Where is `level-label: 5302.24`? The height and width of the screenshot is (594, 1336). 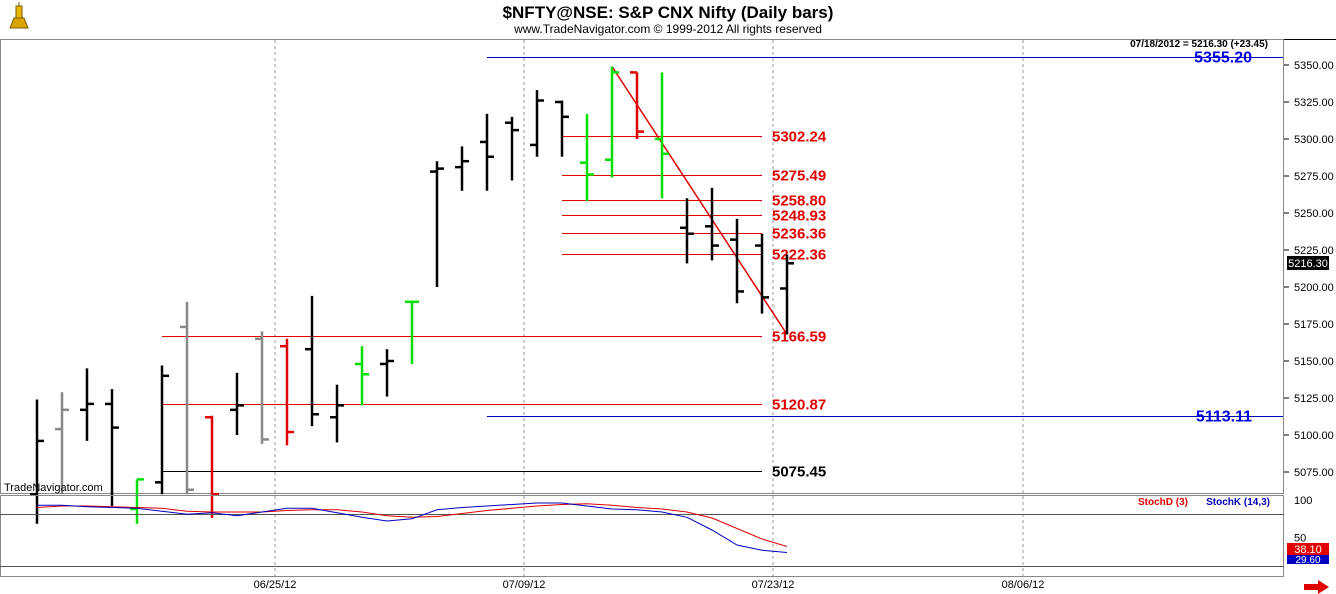
level-label: 5302.24 is located at coordinates (799, 137).